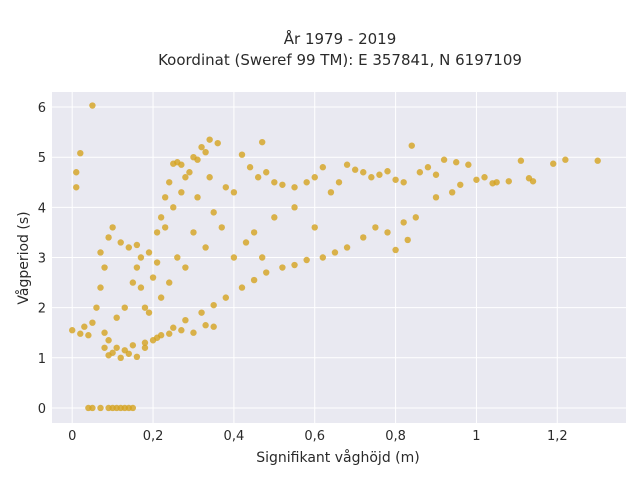 The image size is (640, 480). What do you see at coordinates (557, 436) in the screenshot?
I see `x-tick-label: 1,2` at bounding box center [557, 436].